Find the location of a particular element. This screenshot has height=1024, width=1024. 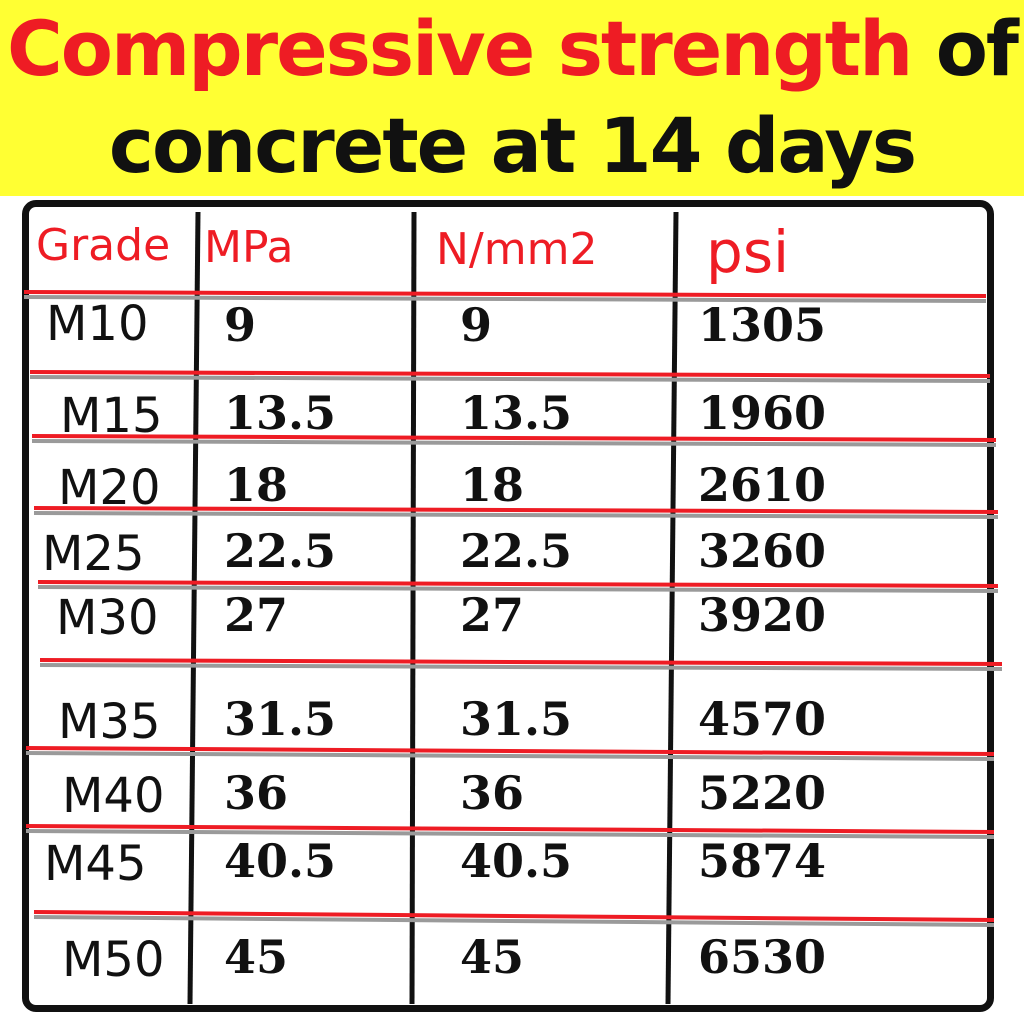

cell-grade-m20: M20 is located at coordinates (109, 488).